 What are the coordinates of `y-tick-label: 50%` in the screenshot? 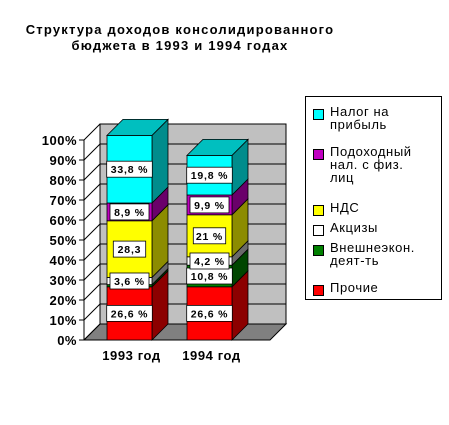 It's located at (63, 240).